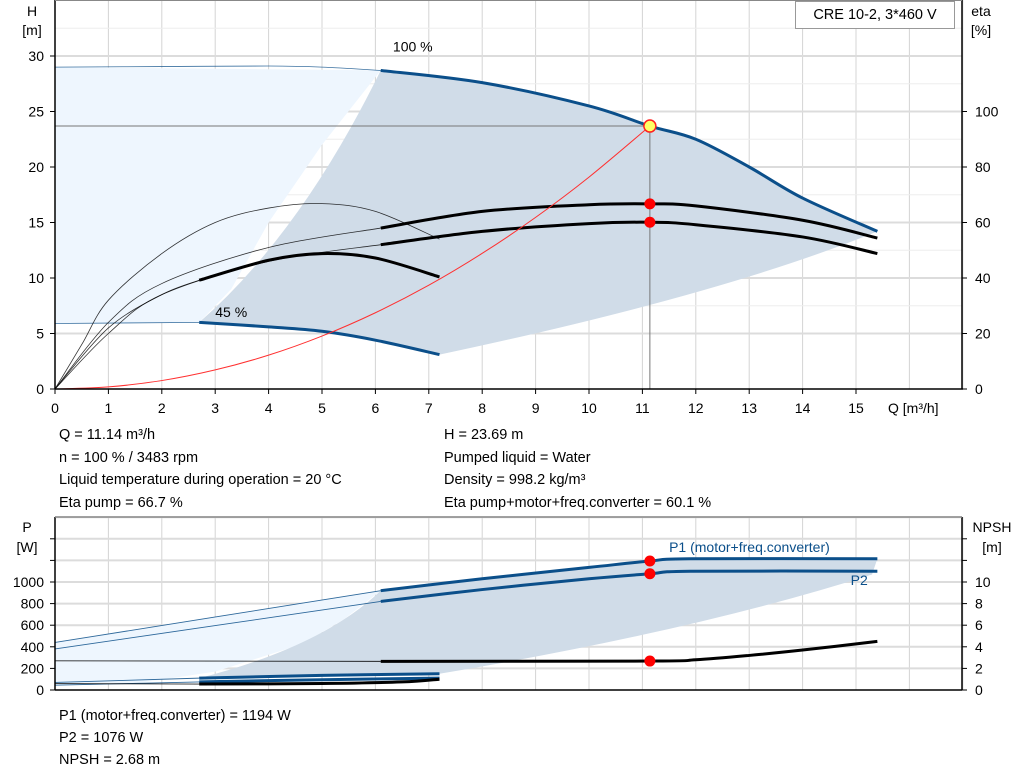  I want to click on y-tick-label: 25, so click(36, 112).